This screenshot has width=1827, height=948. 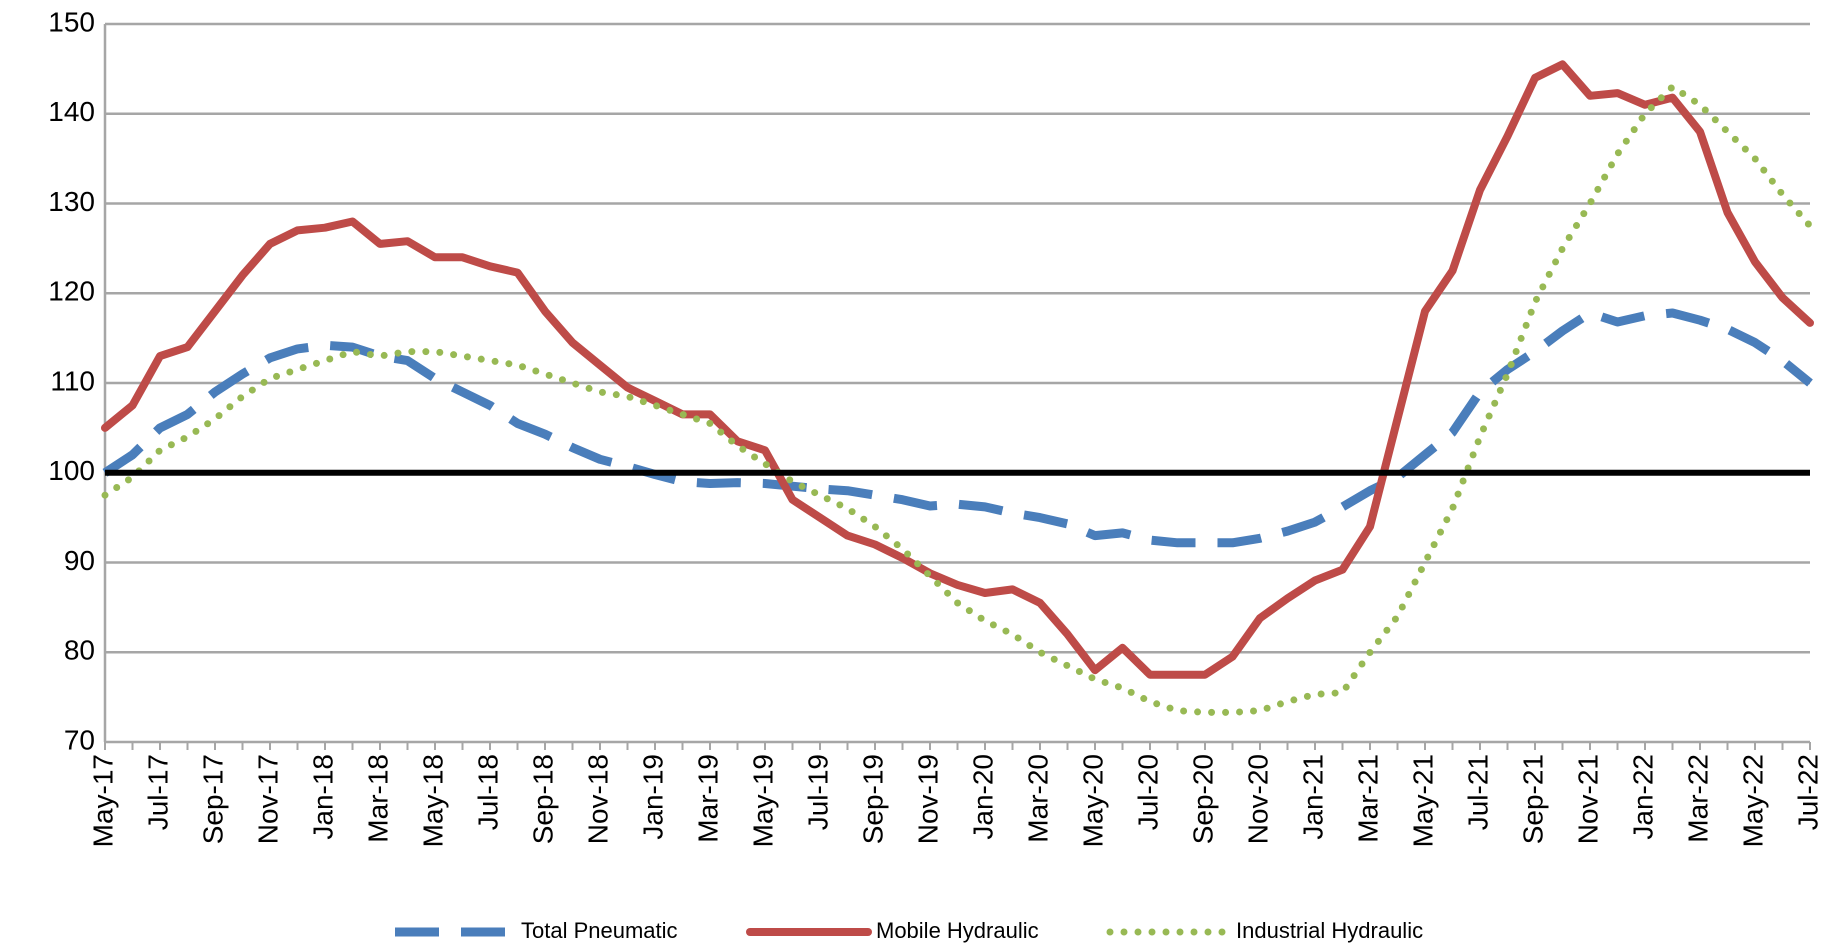 I want to click on x-tick-label: Jul-18, so click(x=487, y=792).